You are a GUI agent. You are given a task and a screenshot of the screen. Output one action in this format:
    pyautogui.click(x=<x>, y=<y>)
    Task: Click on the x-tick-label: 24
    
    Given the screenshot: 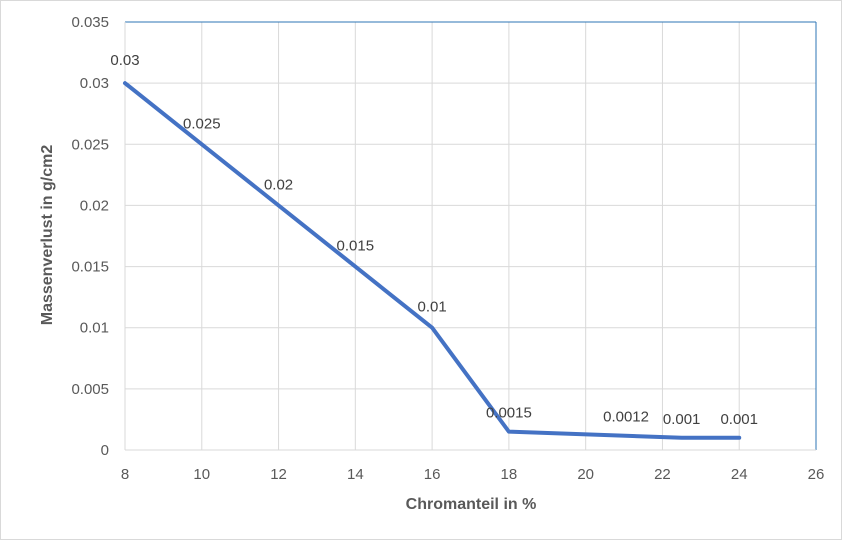 What is the action you would take?
    pyautogui.click(x=739, y=474)
    